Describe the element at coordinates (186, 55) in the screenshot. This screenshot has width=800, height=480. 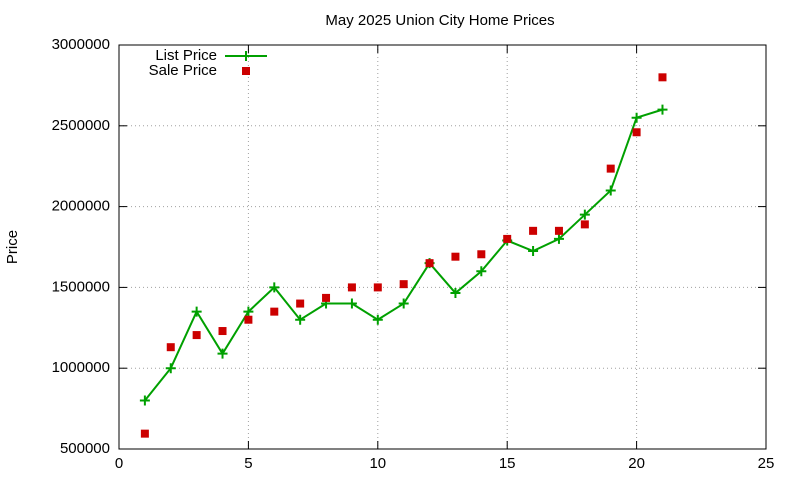
I see `legend-label: List Price` at that location.